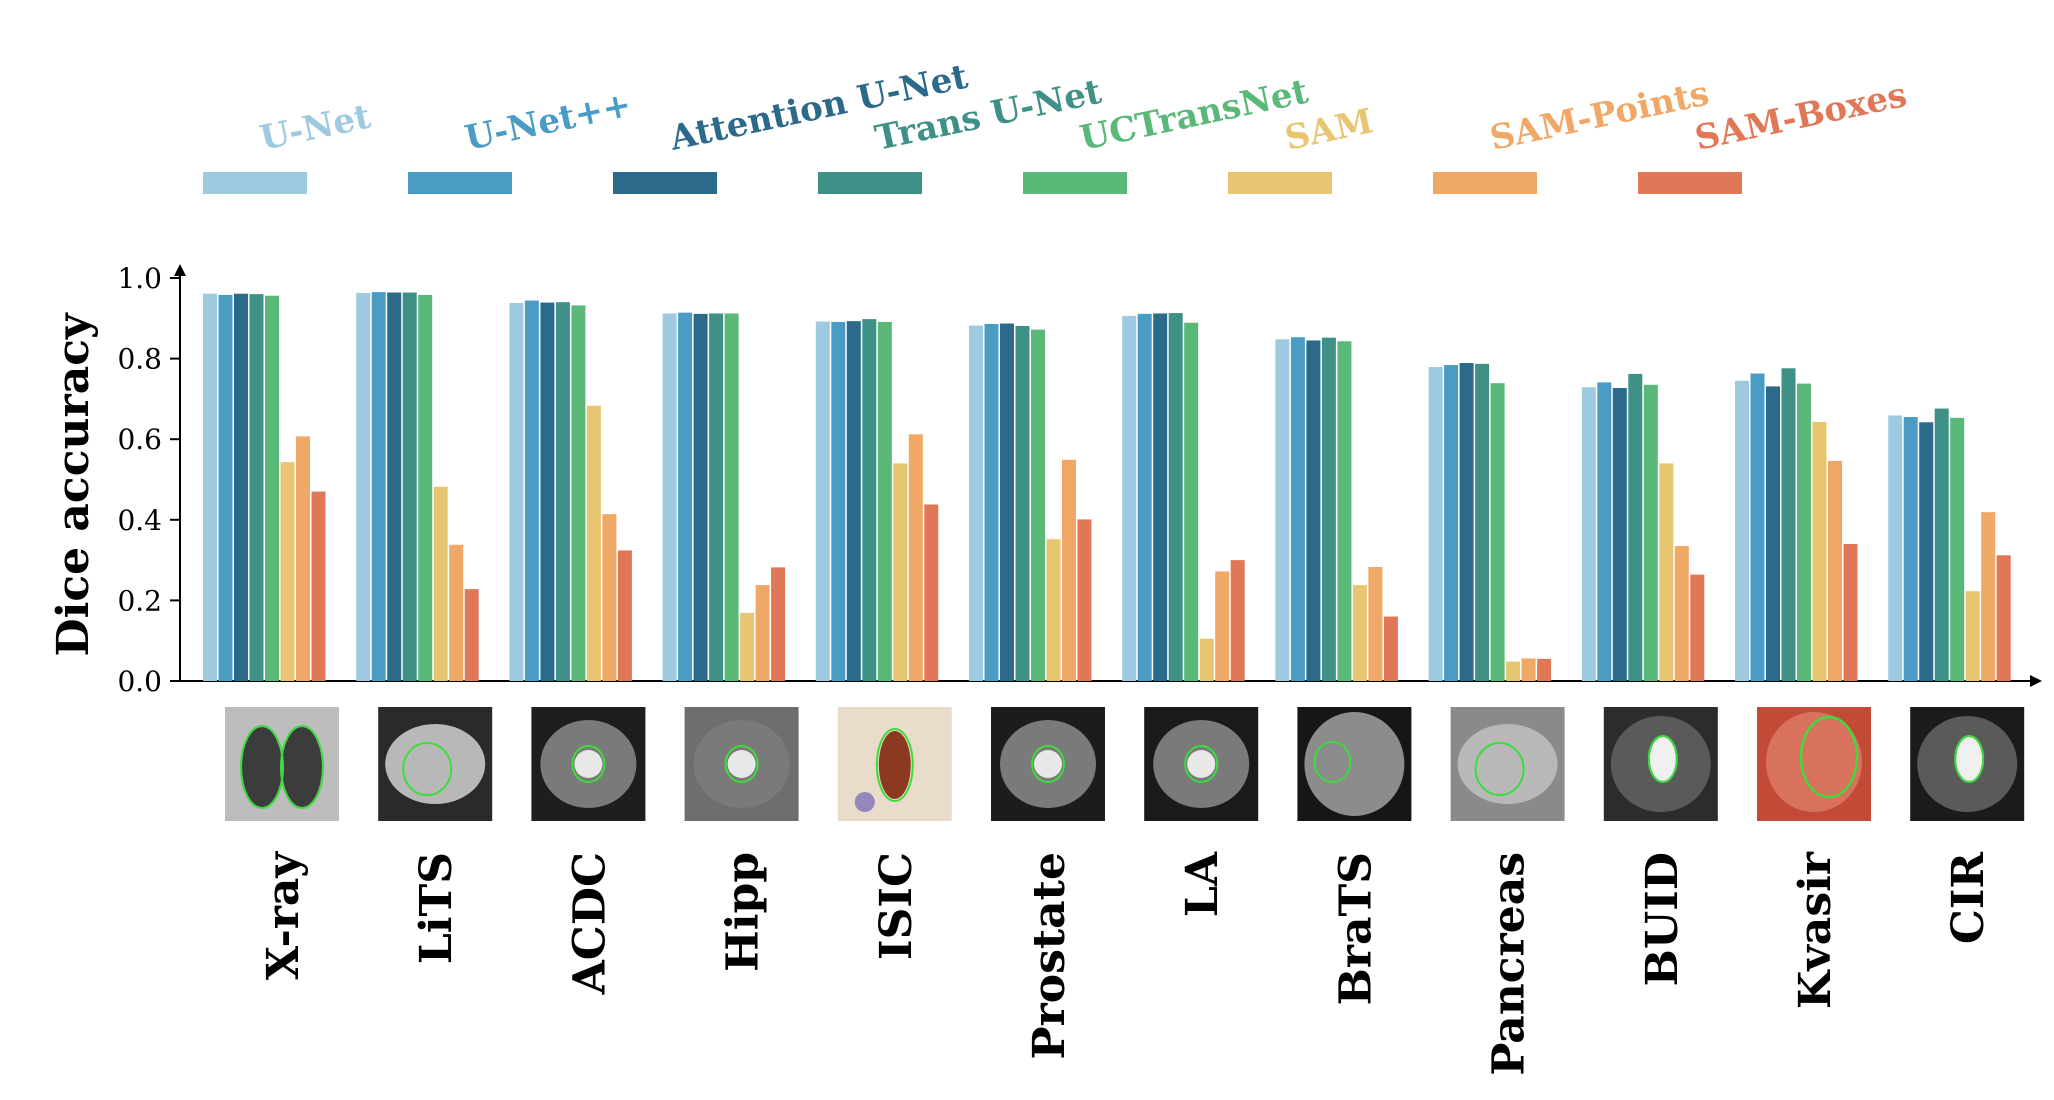  I want to click on y-axis-arrow, so click(180, 270).